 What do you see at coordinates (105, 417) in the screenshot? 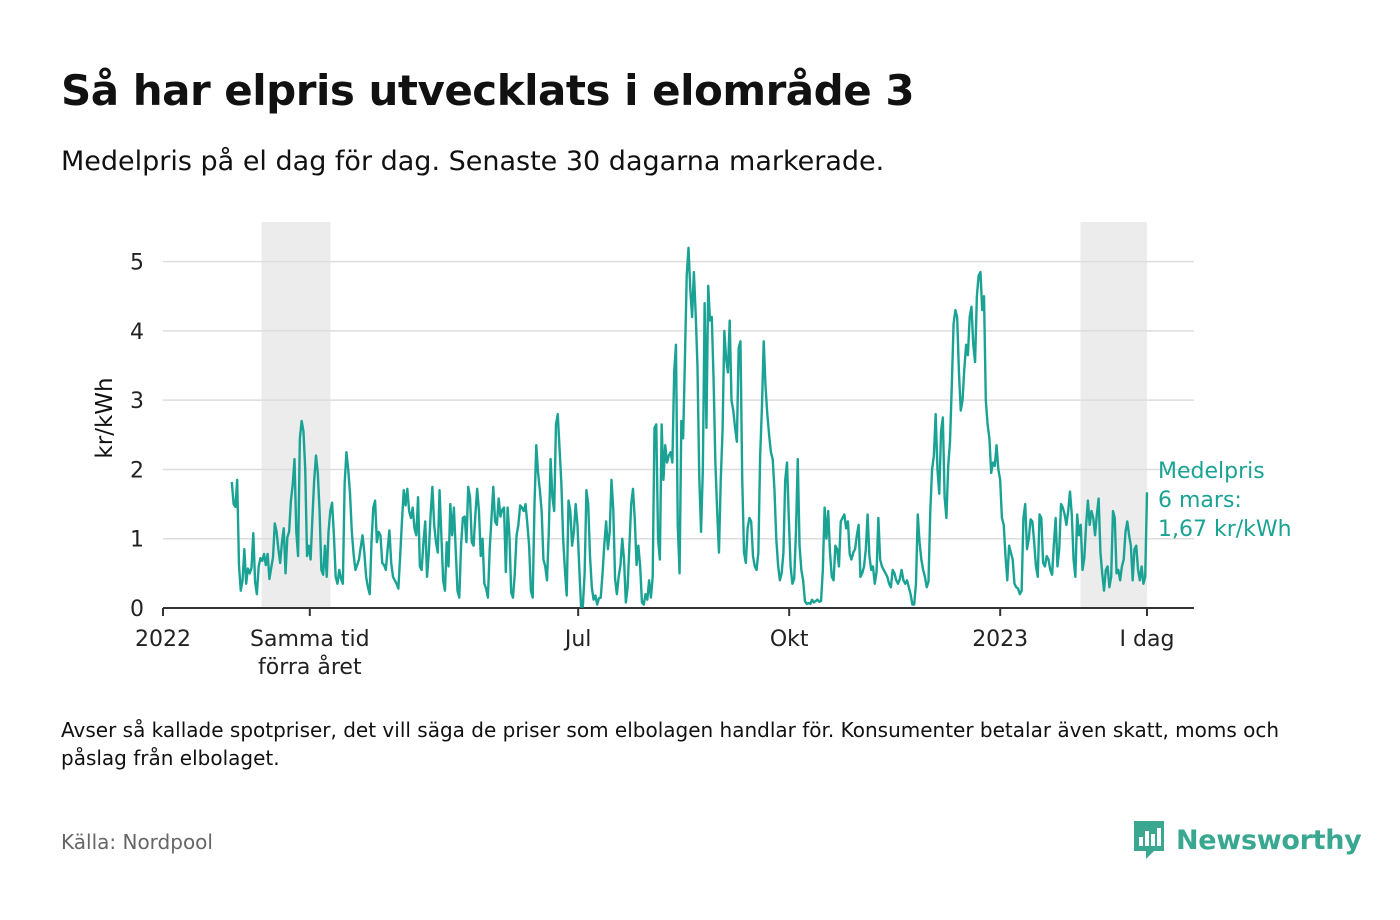
I see `y-axis-label: kr/kWh` at bounding box center [105, 417].